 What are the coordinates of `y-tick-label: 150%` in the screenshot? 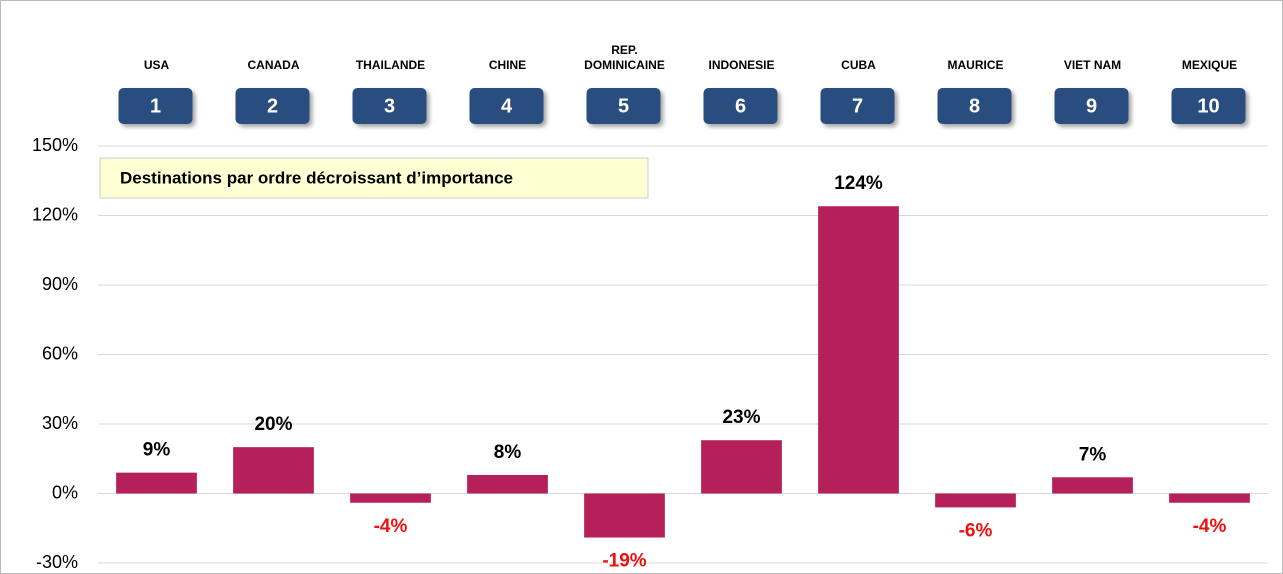 It's located at (55, 145).